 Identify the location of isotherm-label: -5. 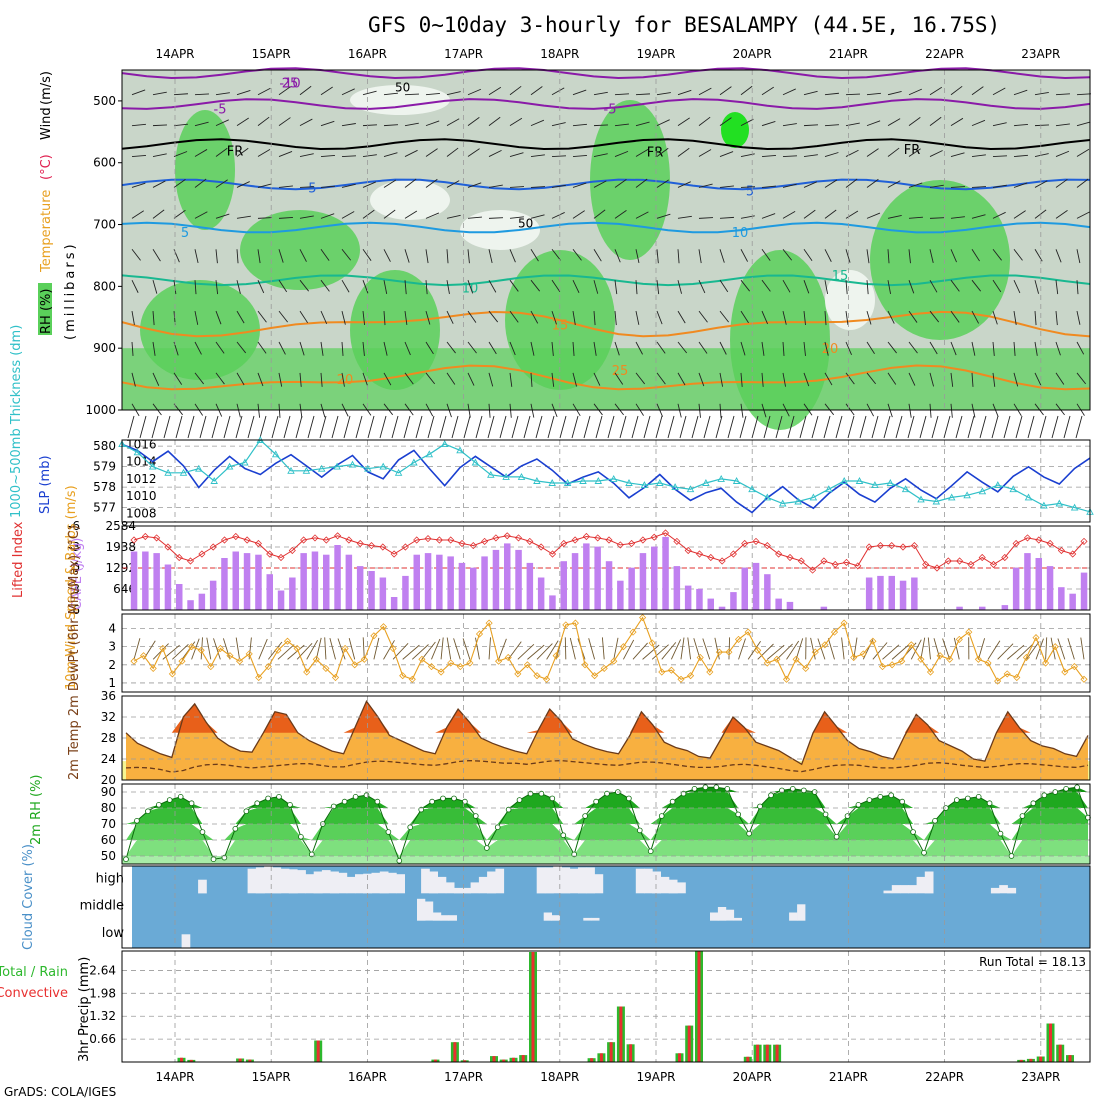
(310, 188).